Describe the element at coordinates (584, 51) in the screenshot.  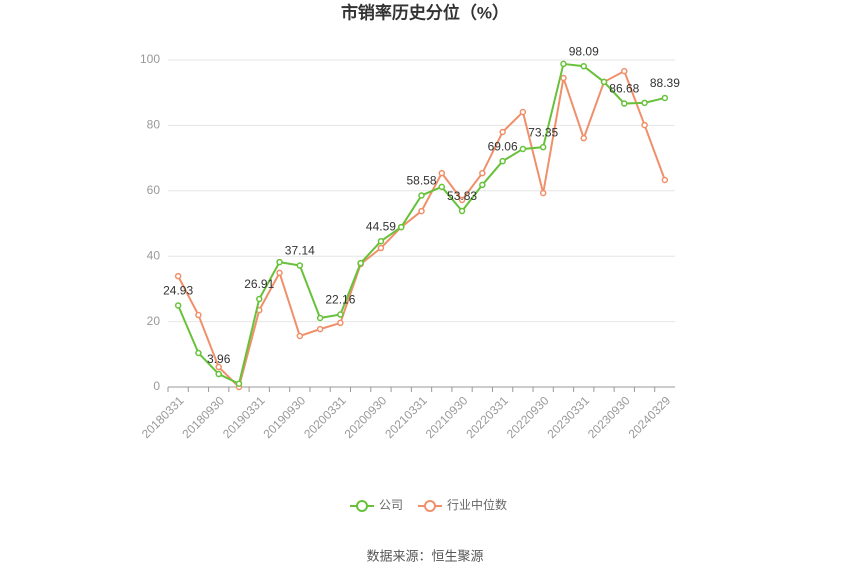
I see `data-label: 98.09` at that location.